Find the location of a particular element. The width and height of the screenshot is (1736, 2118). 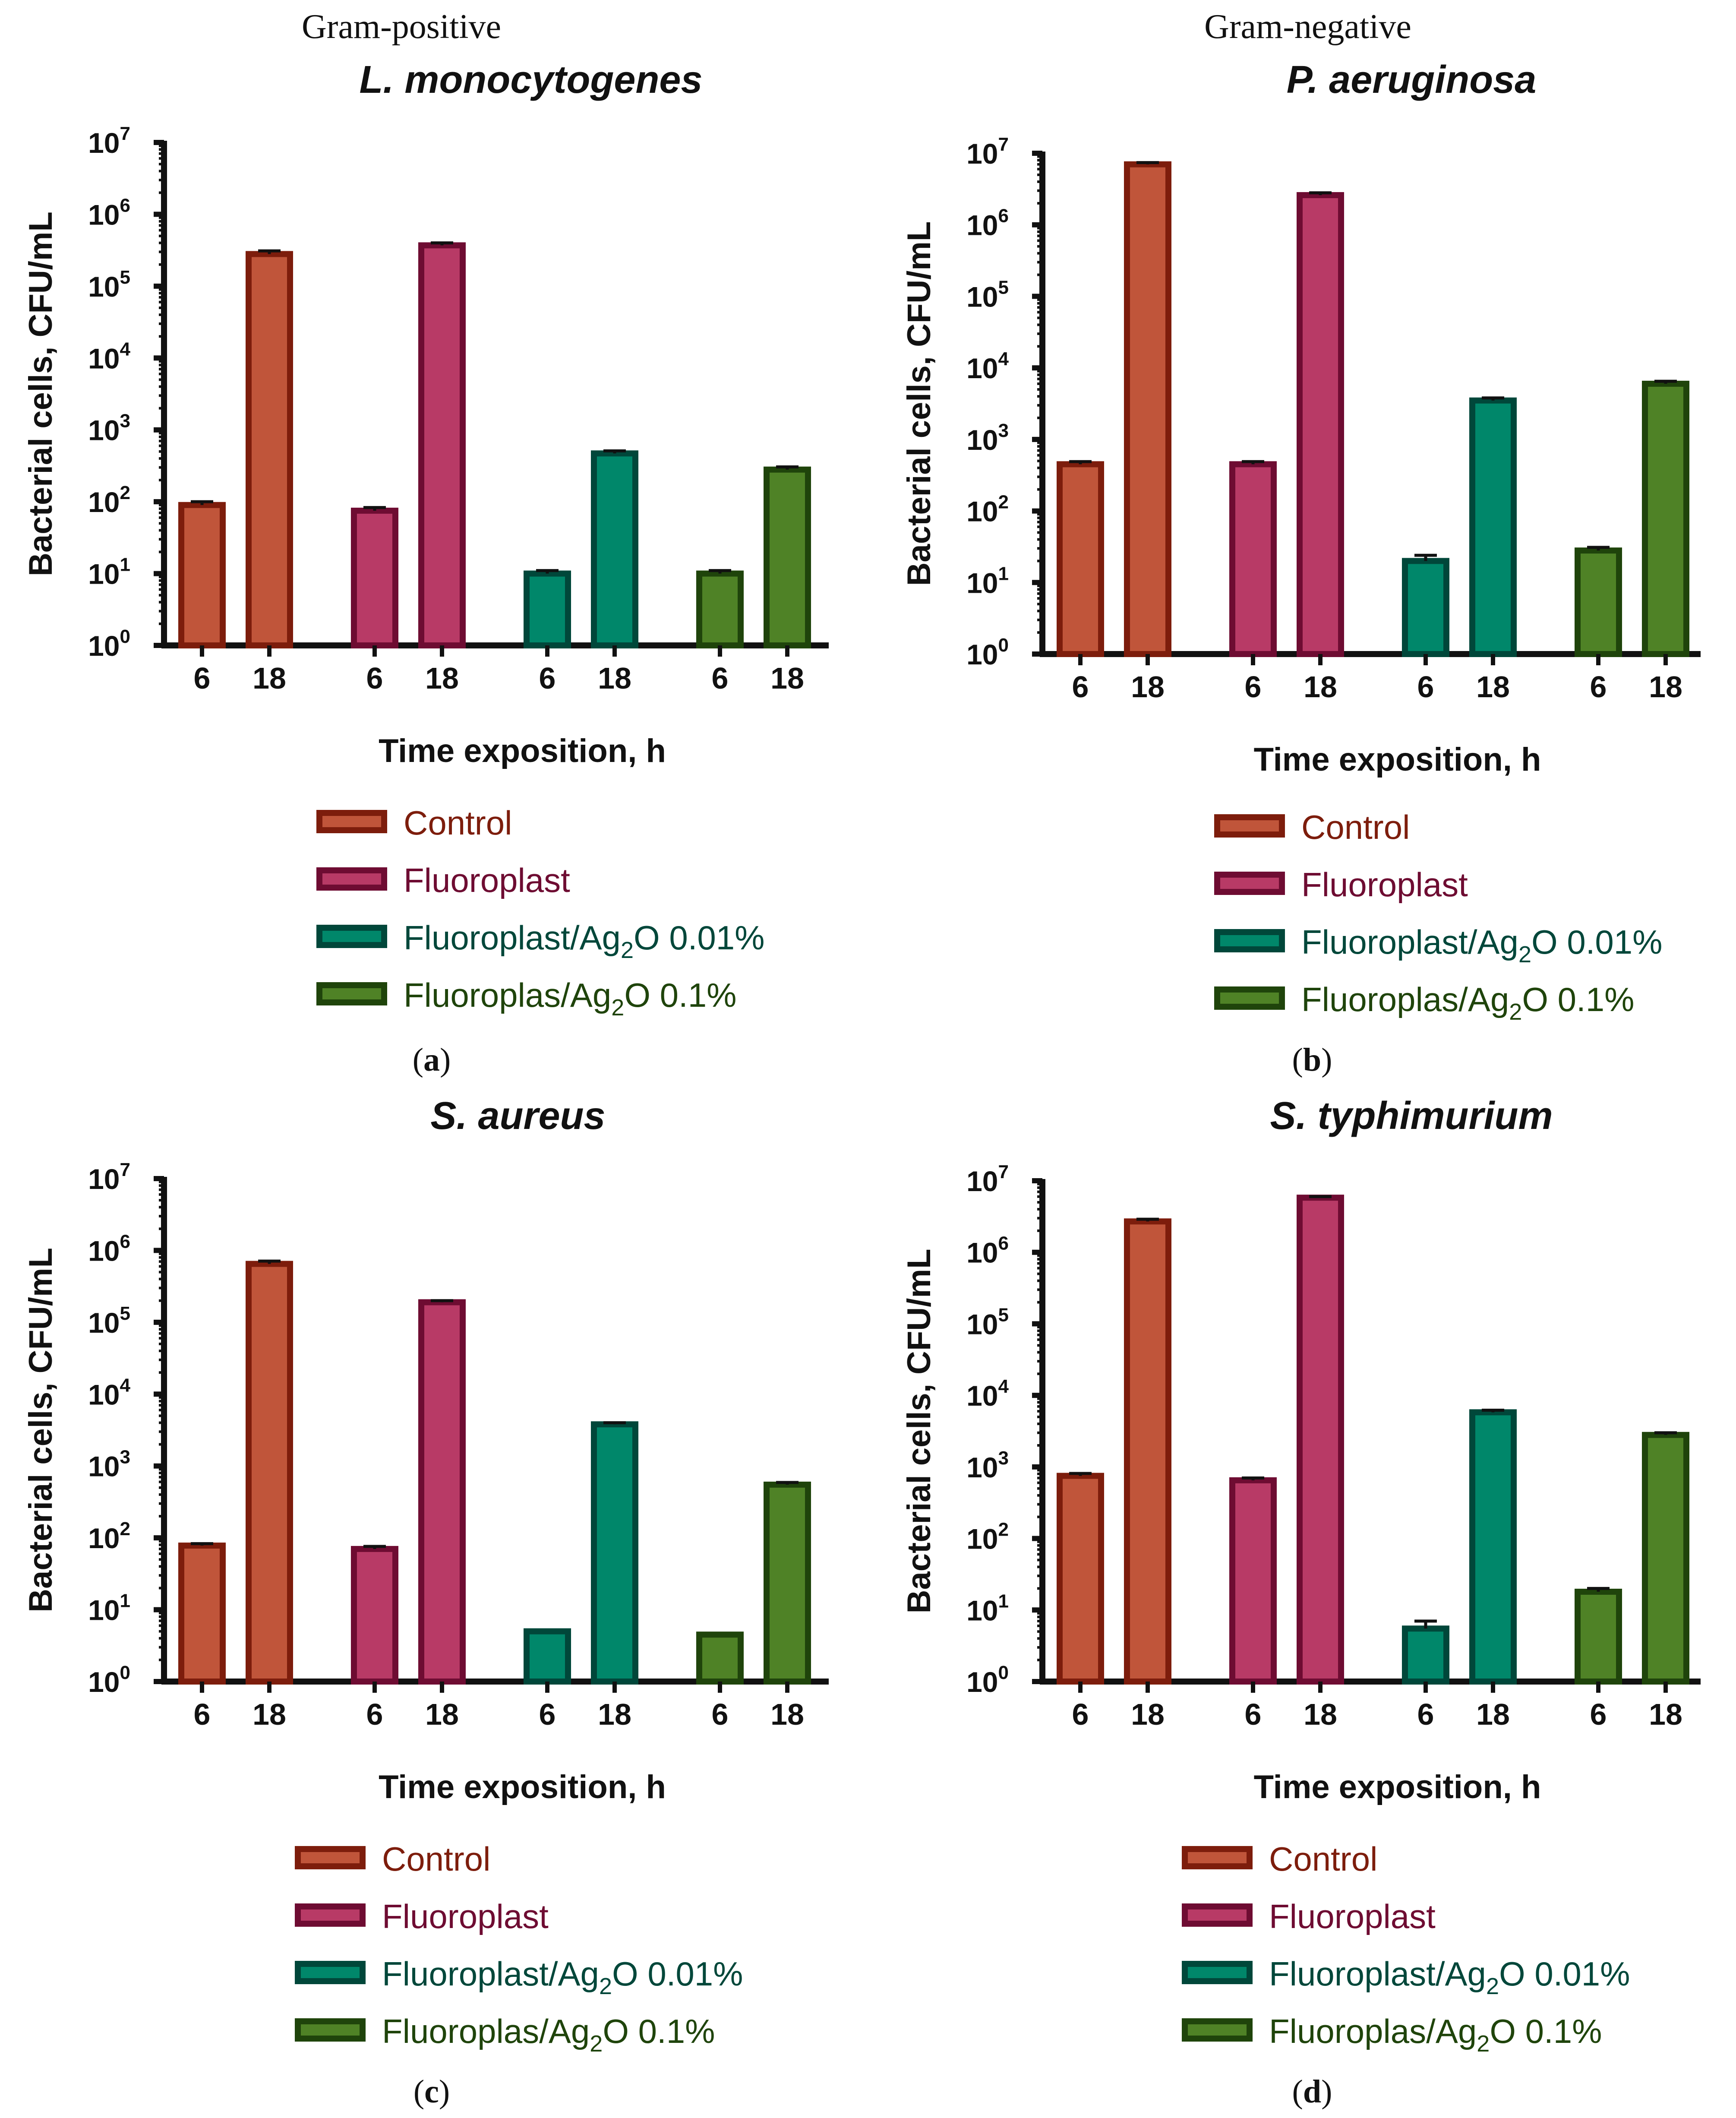

panel-caption: (a) is located at coordinates (432, 1060).